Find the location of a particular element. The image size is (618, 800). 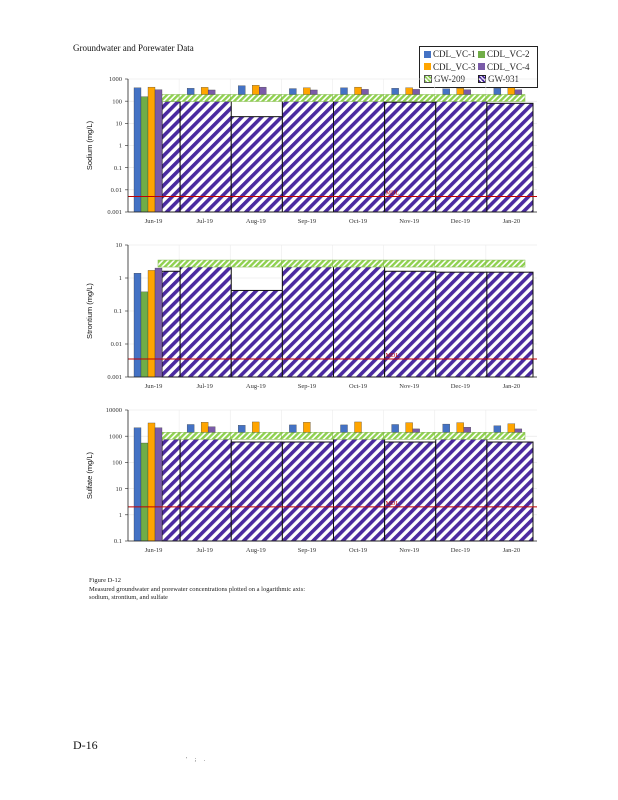

y-tick-label: 0.01 is located at coordinates (116, 190).